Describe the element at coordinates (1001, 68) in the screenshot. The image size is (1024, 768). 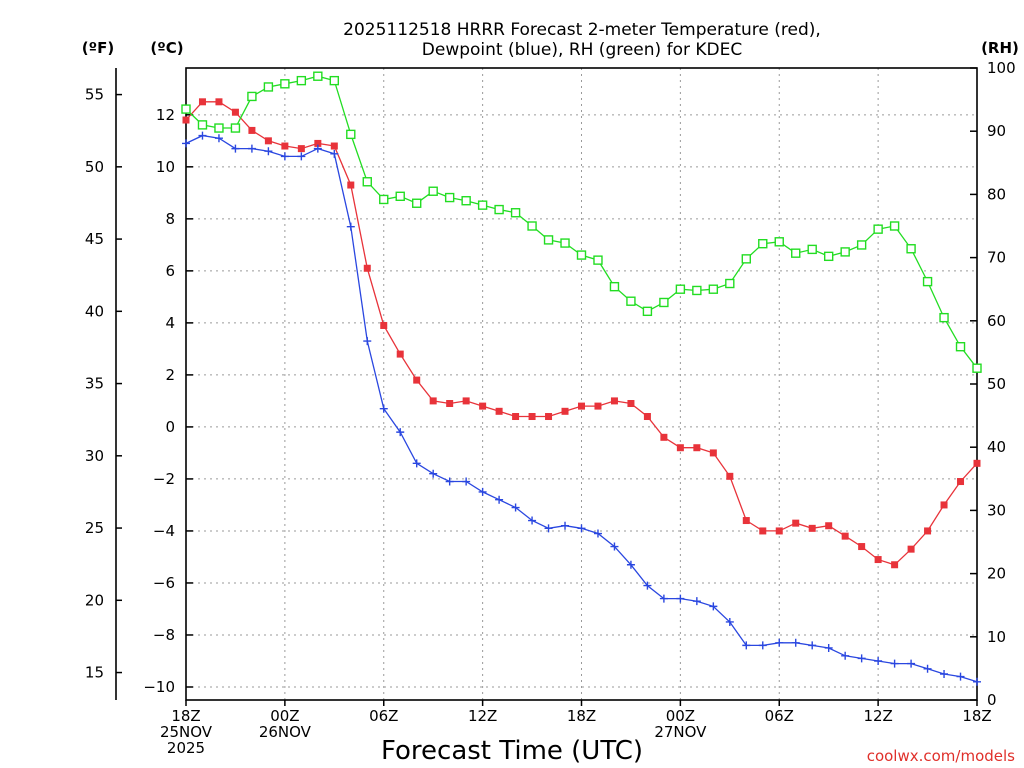
I see `rh-tick-label: 100` at that location.